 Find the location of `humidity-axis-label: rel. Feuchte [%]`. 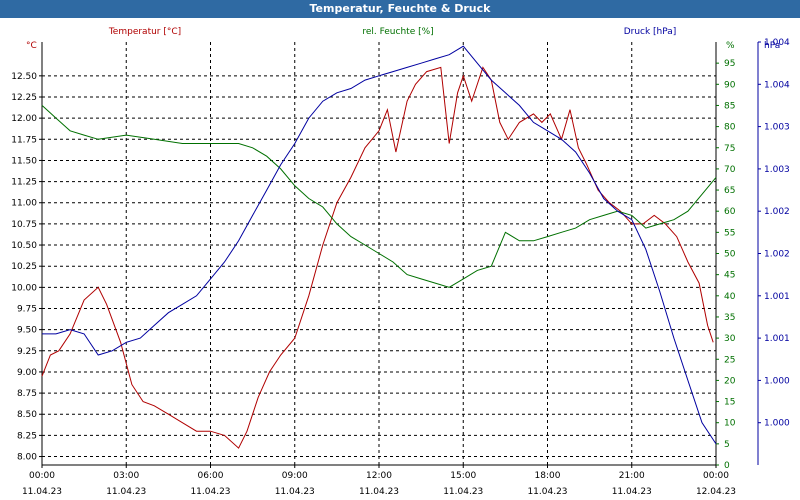

humidity-axis-label: rel. Feuchte [%] is located at coordinates (397, 32).